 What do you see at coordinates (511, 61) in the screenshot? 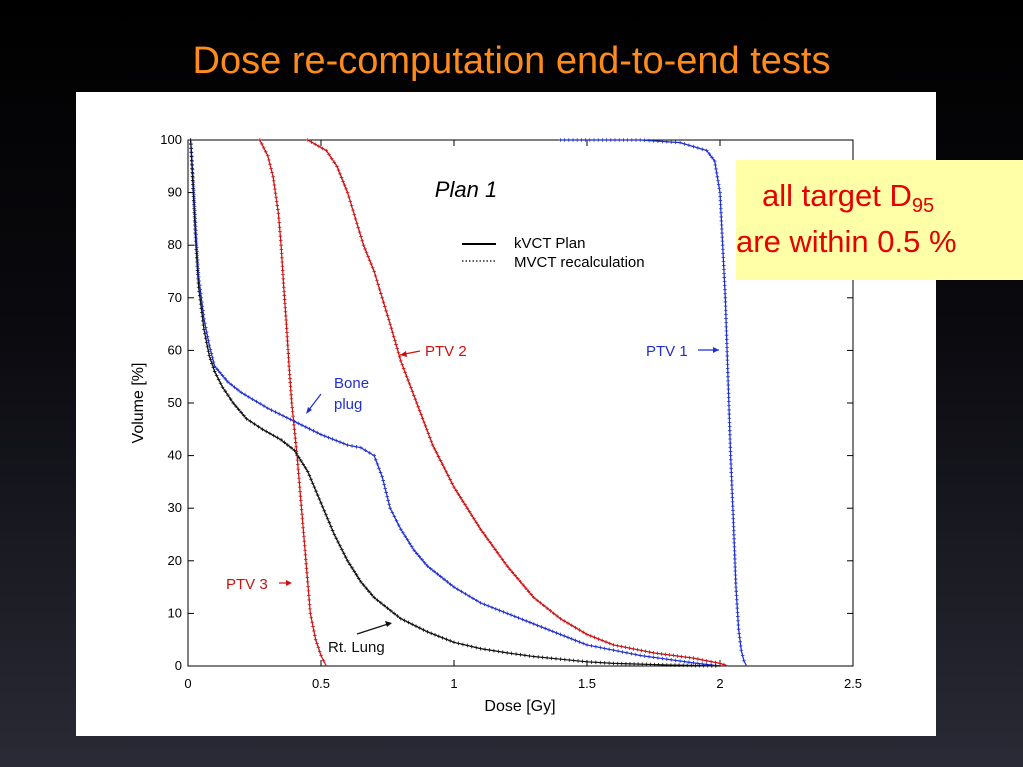
I see `slide-title: Dose re-computation end-to-end tests` at bounding box center [511, 61].